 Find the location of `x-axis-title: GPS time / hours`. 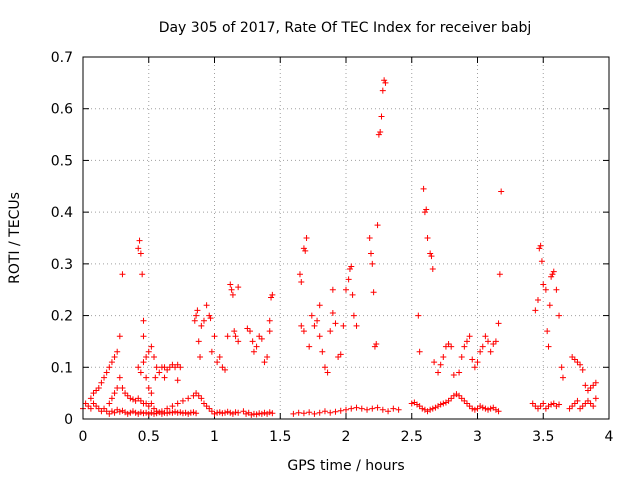

x-axis-title: GPS time / hours is located at coordinates (345, 466).